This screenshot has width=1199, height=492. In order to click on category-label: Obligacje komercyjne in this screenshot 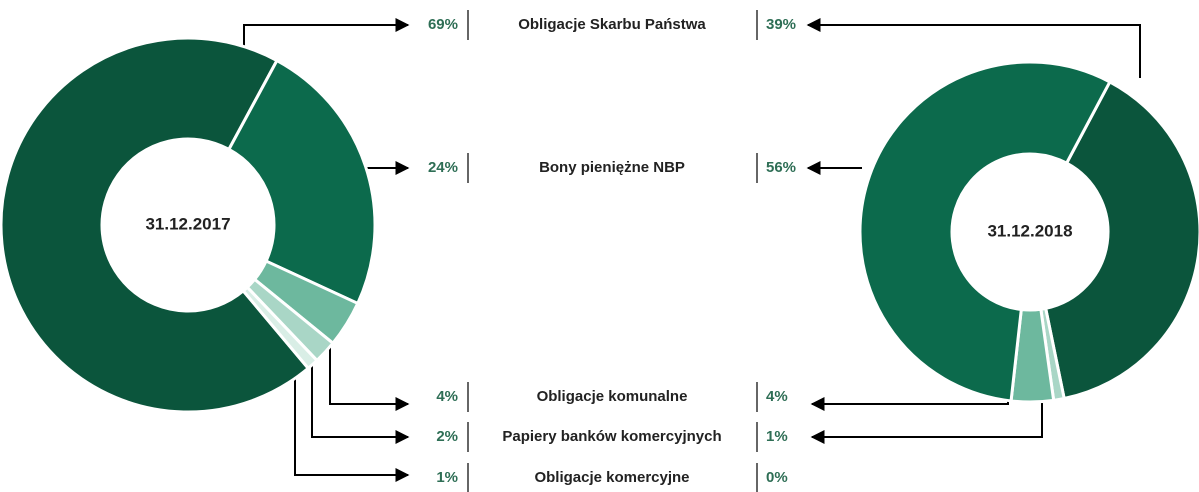, I will do `click(611, 477)`.